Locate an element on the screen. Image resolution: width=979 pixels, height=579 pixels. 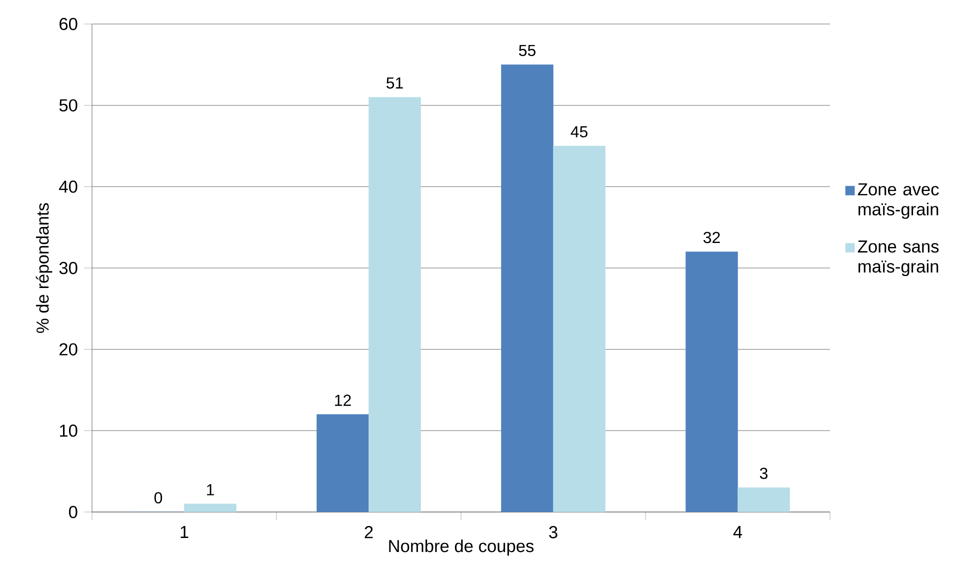
y-axis-title: % de répondants is located at coordinates (44, 268).